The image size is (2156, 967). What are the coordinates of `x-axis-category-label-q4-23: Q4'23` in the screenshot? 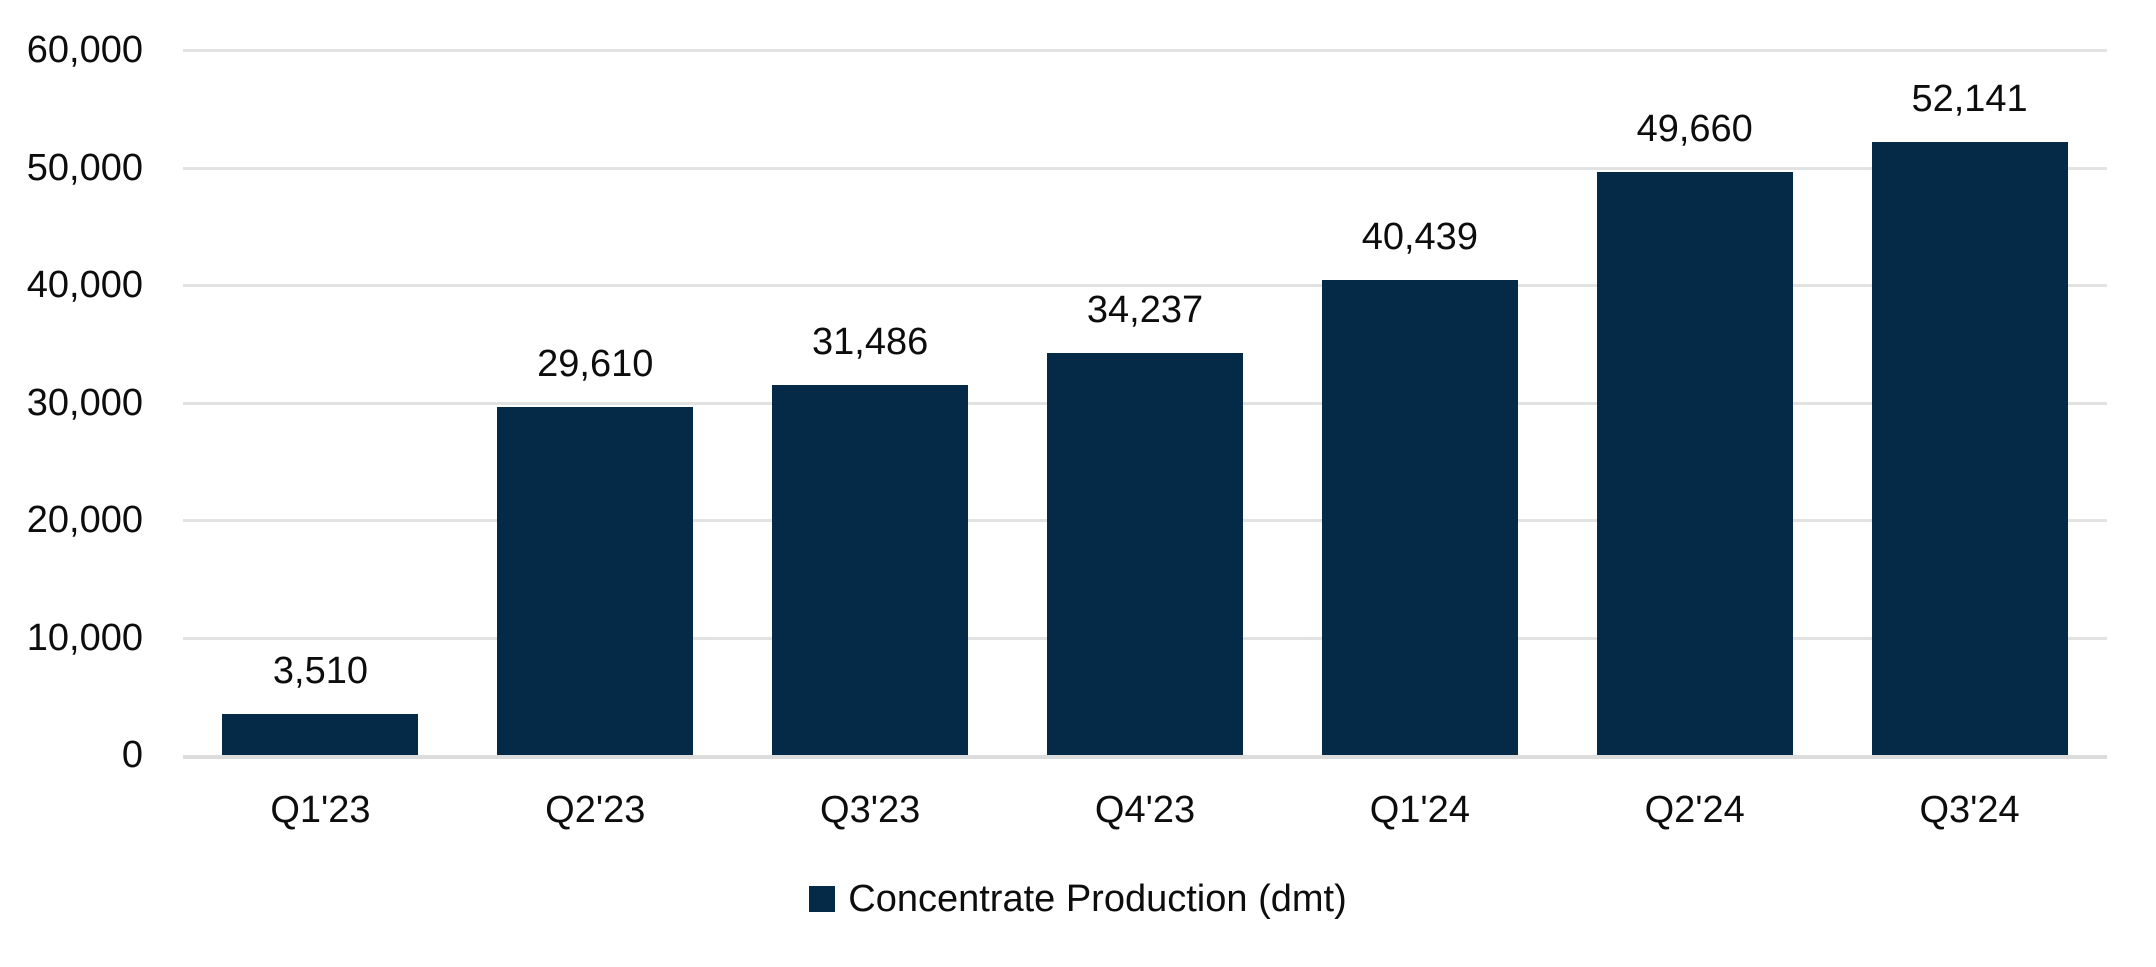 It's located at (1145, 810).